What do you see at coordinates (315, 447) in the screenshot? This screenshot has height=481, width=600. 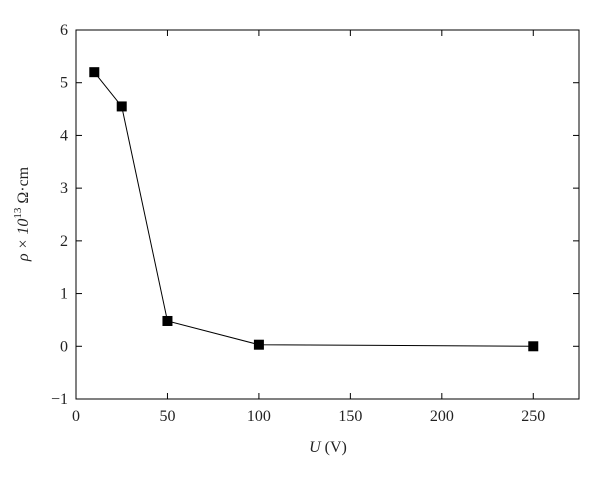 I see `x-label-var: U` at bounding box center [315, 447].